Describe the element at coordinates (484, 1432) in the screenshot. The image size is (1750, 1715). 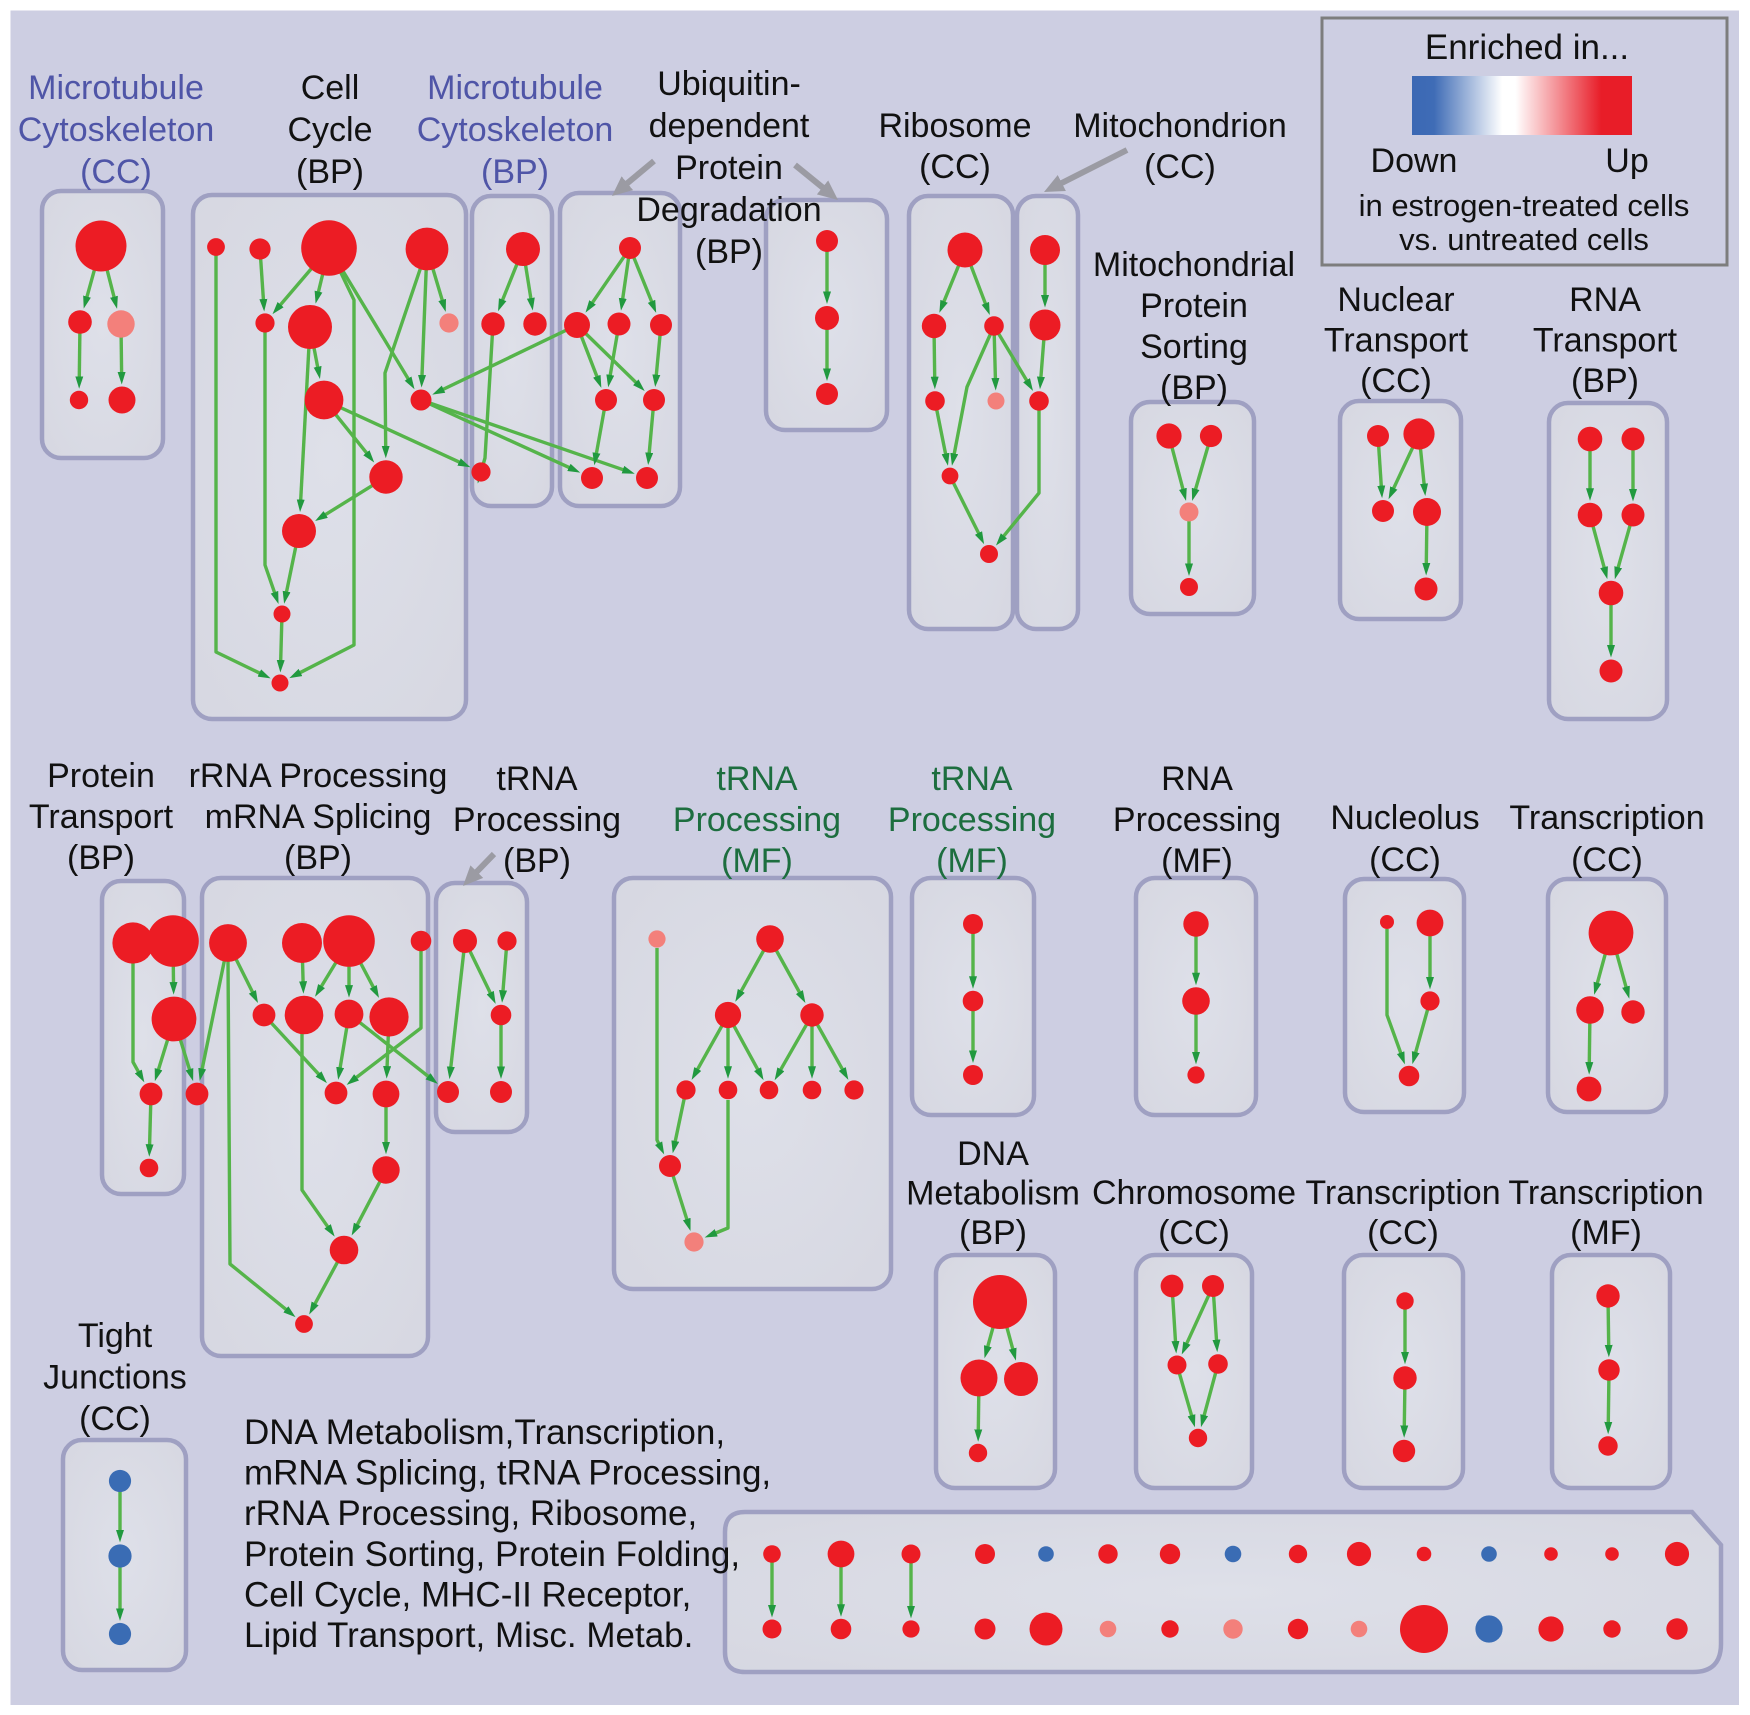
I see `svg-text: DNA Metabolism,Transcription,` at that location.